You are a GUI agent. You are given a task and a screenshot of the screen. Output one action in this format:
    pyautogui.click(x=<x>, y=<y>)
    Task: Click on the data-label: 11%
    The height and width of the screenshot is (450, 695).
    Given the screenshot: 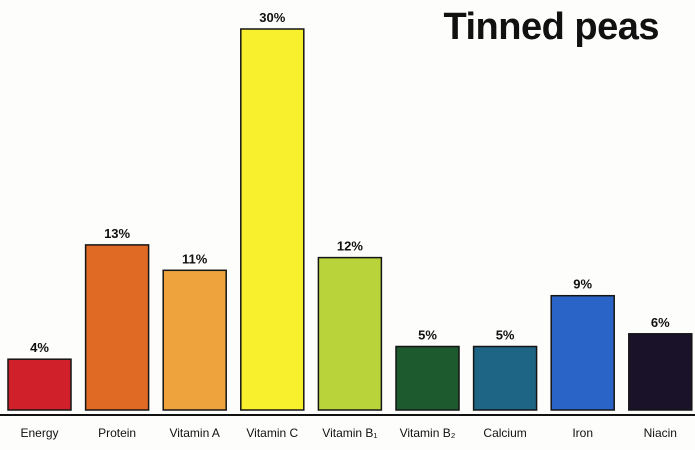 What is the action you would take?
    pyautogui.click(x=195, y=258)
    